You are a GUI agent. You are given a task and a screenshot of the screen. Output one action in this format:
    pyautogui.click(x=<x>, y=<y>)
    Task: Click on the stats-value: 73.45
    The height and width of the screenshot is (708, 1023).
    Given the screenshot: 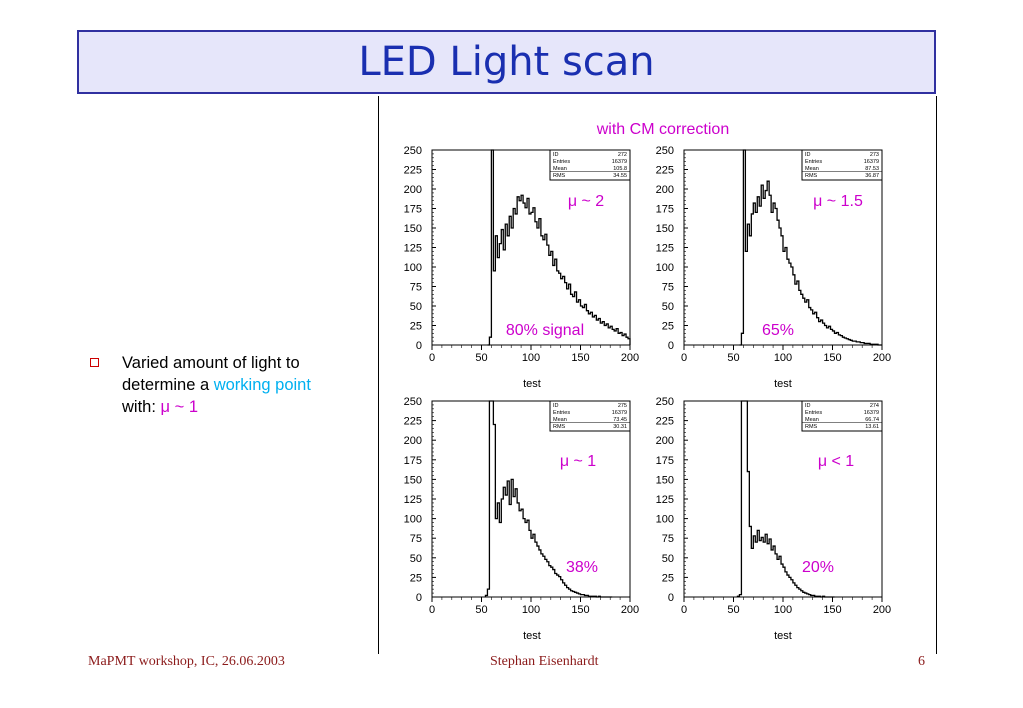 What is the action you would take?
    pyautogui.click(x=620, y=420)
    